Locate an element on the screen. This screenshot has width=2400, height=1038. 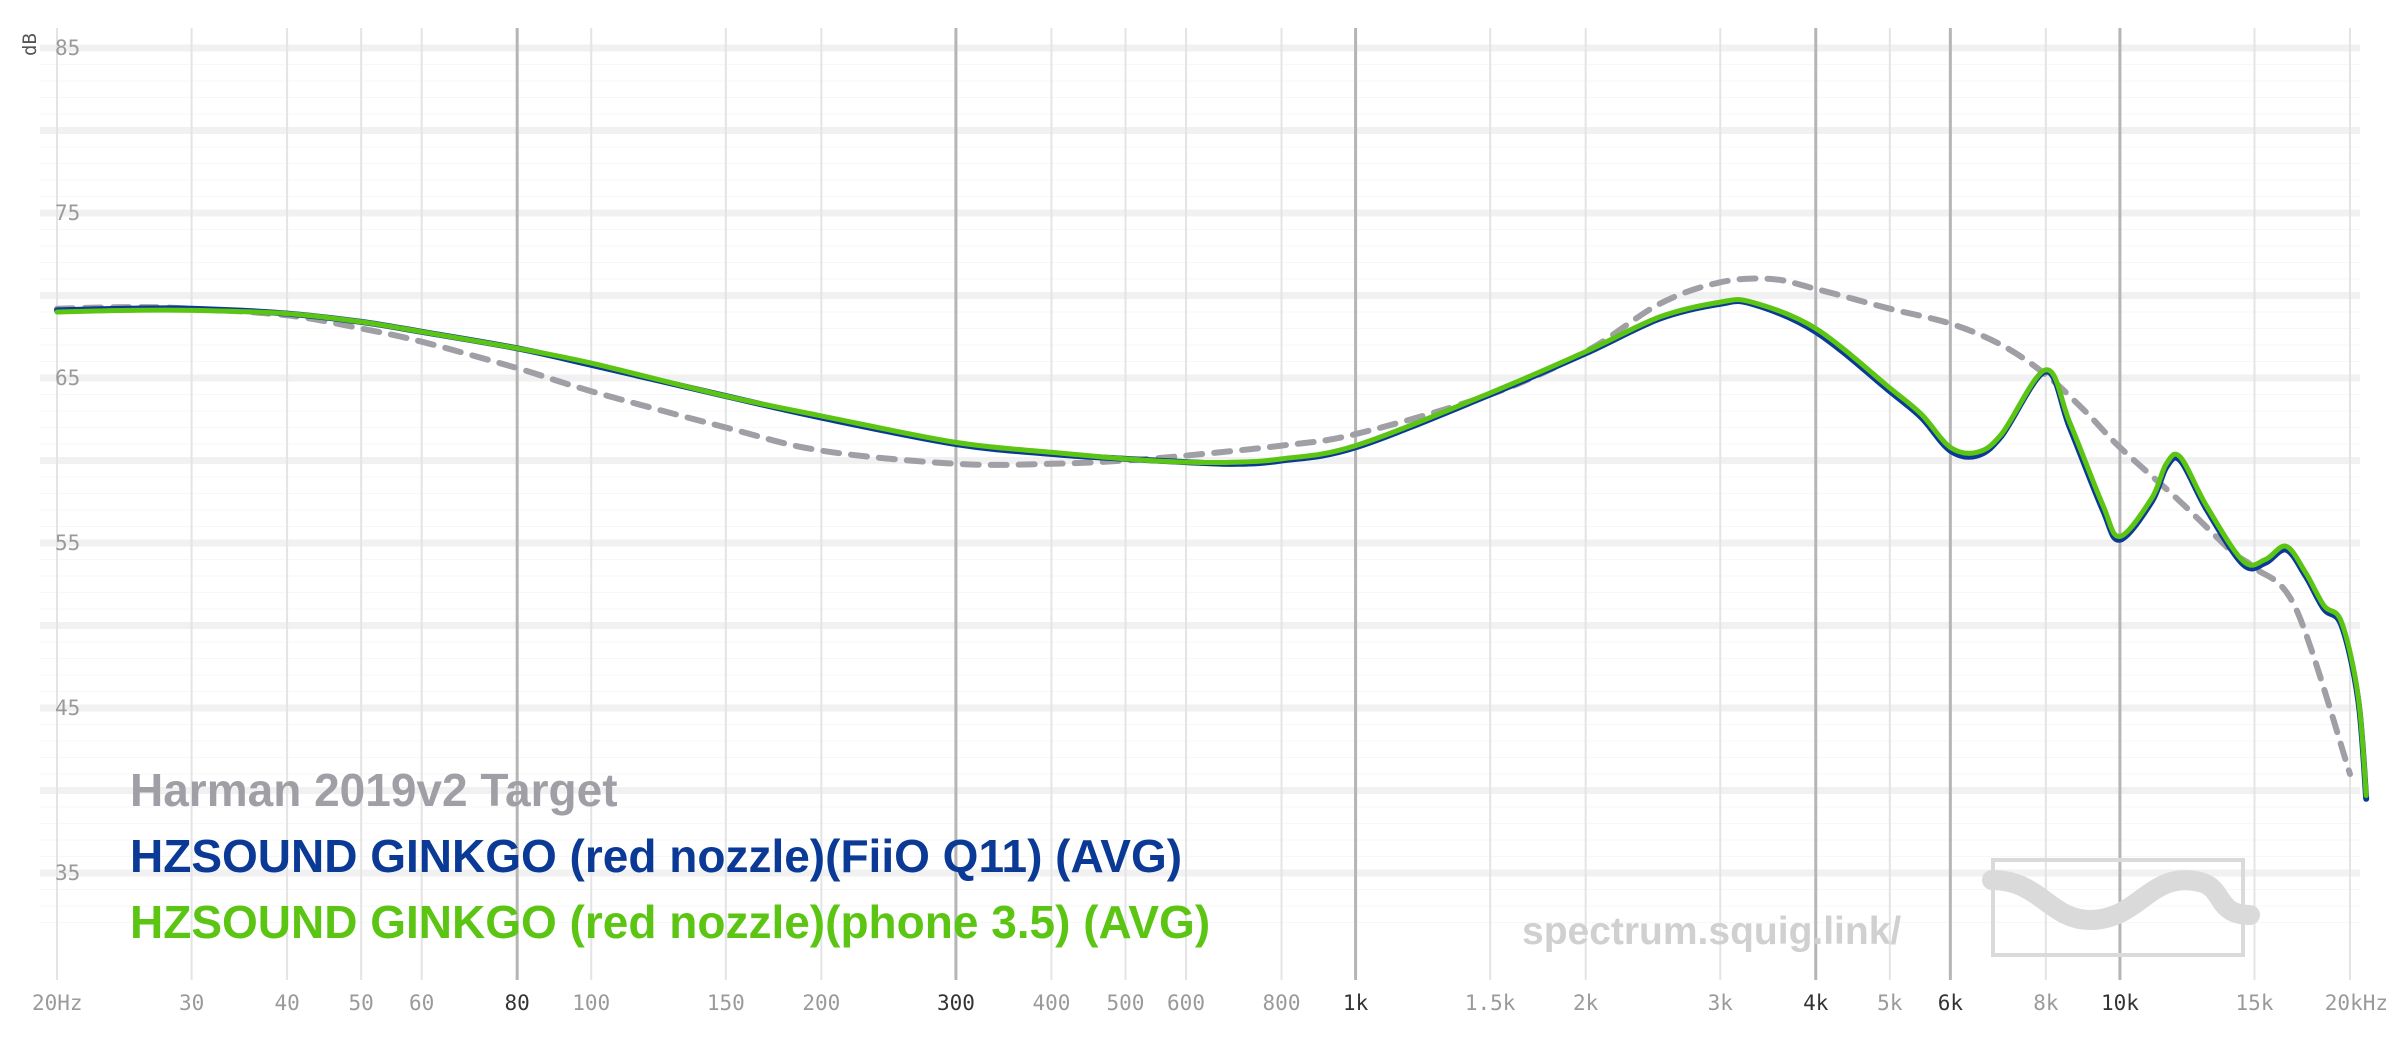
x-tick-label: 5k is located at coordinates (1890, 1003).